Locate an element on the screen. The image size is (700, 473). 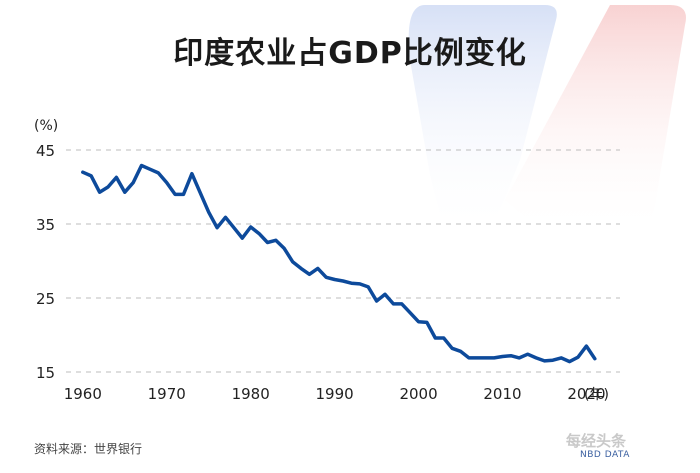
x-tick-label: 2020 is located at coordinates (586, 394).